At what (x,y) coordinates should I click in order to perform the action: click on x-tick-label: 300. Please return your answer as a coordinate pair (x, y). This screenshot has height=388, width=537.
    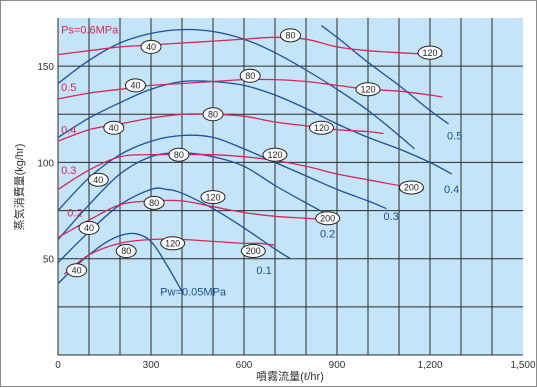
    Looking at the image, I should click on (151, 365).